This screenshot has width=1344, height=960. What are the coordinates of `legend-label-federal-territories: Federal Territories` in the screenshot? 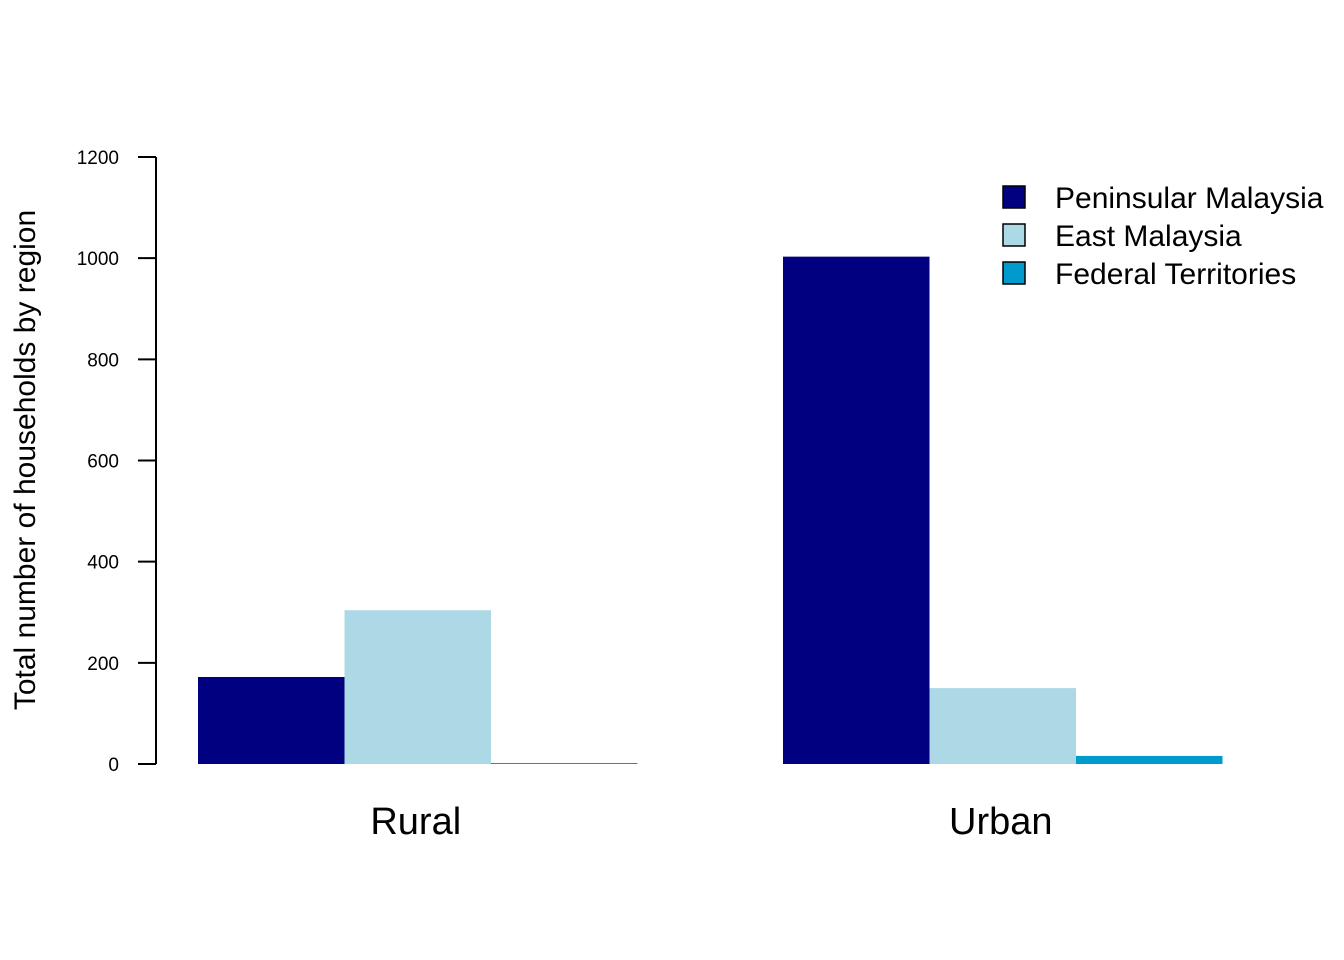 It's located at (1175, 274).